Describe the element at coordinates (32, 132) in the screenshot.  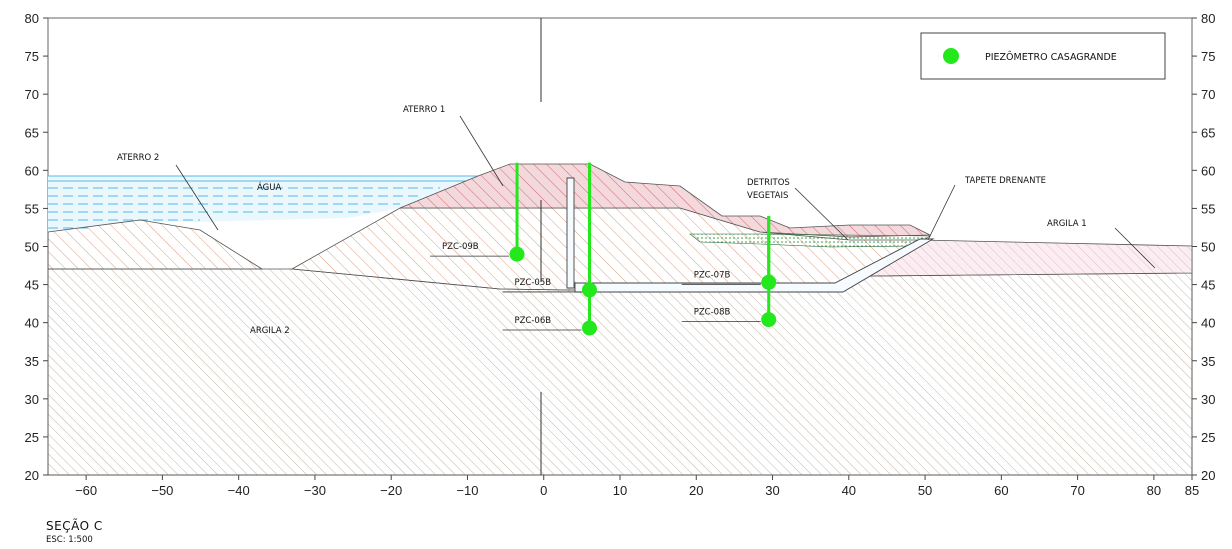
I see `y-tick-label-left: 65` at that location.